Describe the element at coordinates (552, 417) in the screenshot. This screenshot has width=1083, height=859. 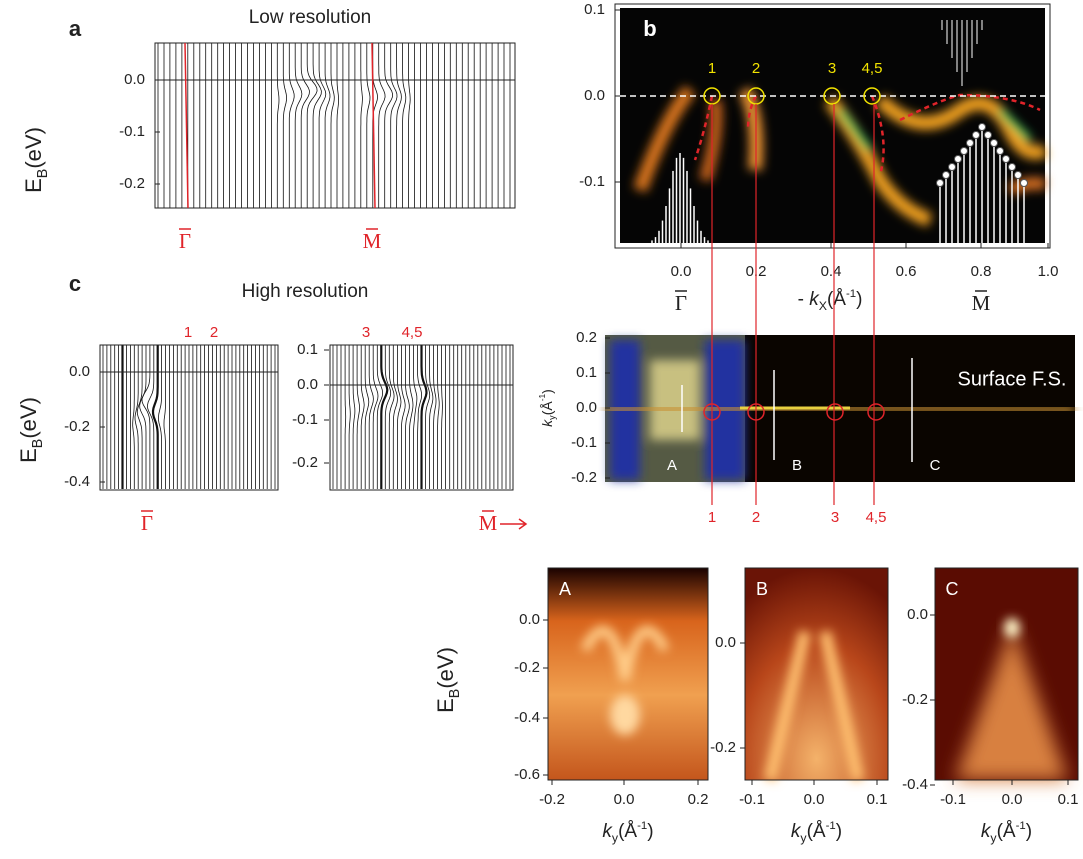
I see `label-part: y` at that location.